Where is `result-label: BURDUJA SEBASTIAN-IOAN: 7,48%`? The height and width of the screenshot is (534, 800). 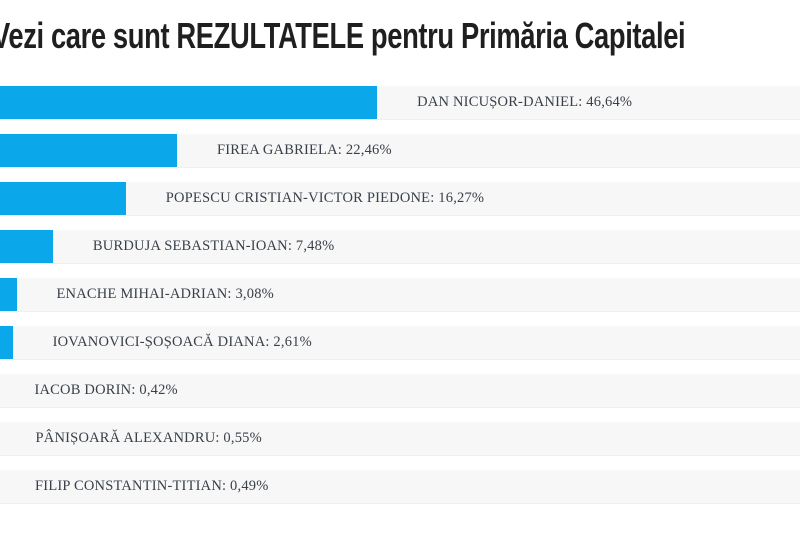
result-label: BURDUJA SEBASTIAN-IOAN: 7,48% is located at coordinates (213, 246).